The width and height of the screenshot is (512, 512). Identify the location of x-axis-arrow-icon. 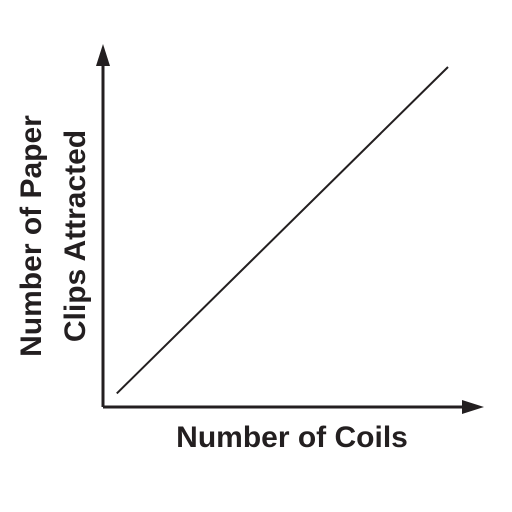
(473, 407).